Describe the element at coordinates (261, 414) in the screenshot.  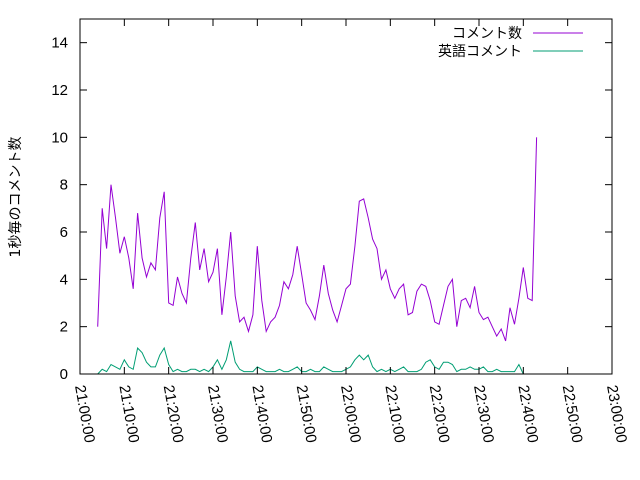
I see `x-tick-label: 21:40:00` at that location.